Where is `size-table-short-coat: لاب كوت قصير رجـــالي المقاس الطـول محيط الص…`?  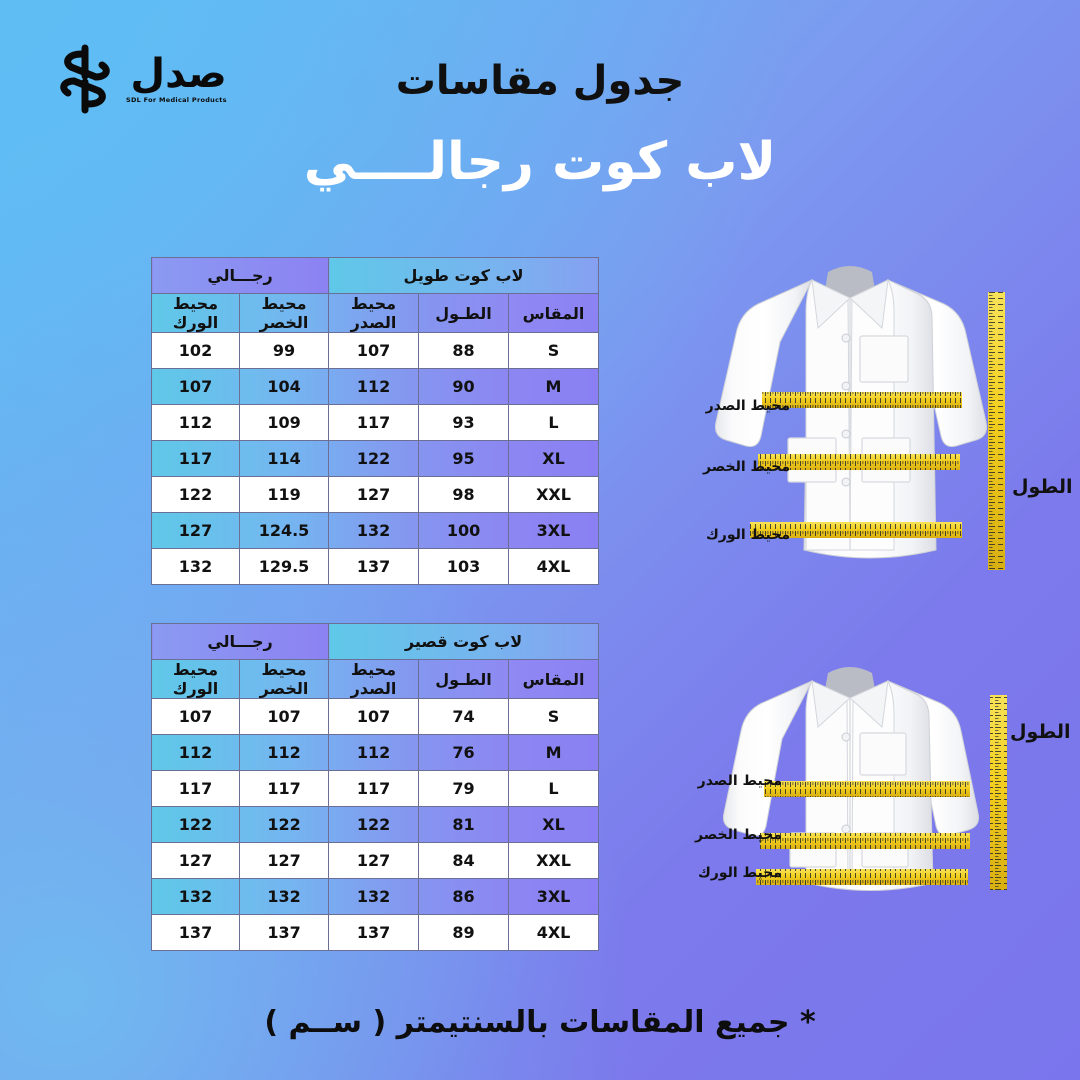 size-table-short-coat: لاب كوت قصير رجـــالي المقاس الطـول محيط الص… is located at coordinates (375, 787).